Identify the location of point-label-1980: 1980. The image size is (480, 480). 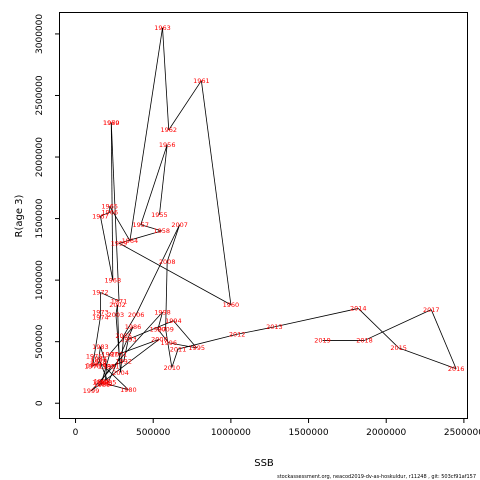
(128, 390).